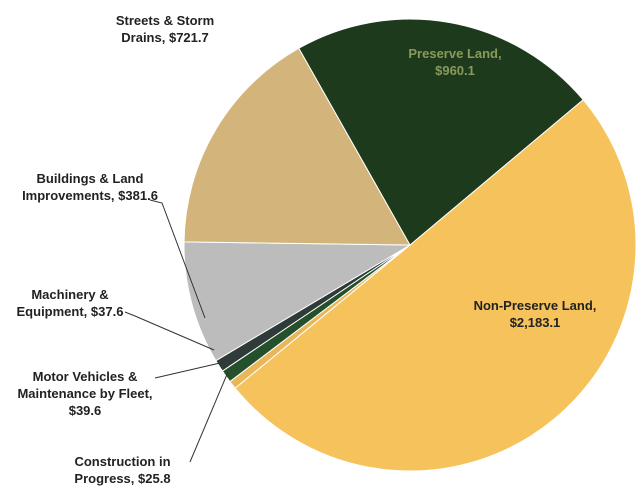  What do you see at coordinates (535, 305) in the screenshot?
I see `slice-category: Non-Preserve Land,` at bounding box center [535, 305].